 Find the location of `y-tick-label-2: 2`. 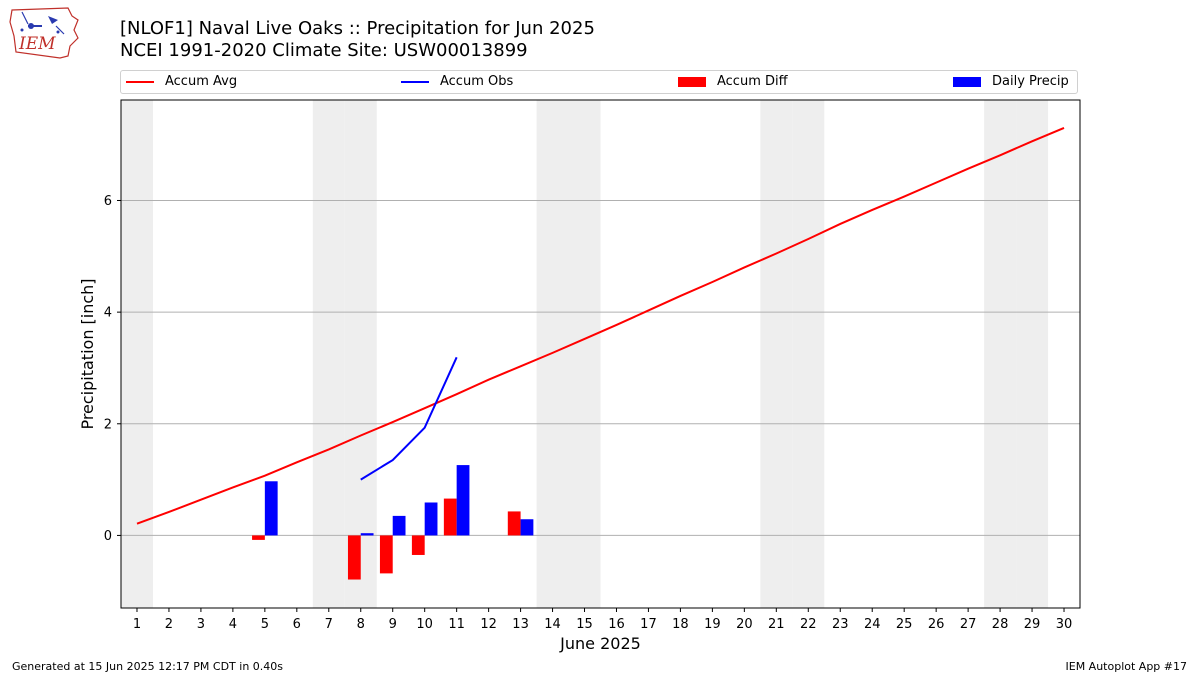

y-tick-label-2: 2 is located at coordinates (108, 424).